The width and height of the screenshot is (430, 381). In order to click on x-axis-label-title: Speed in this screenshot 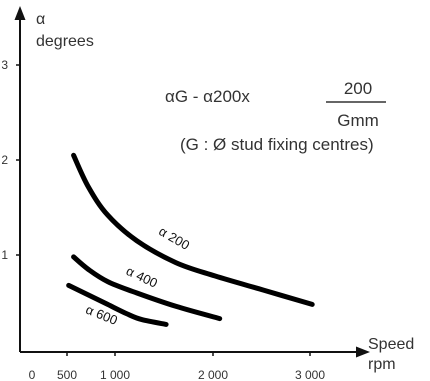, I will do `click(391, 344)`.